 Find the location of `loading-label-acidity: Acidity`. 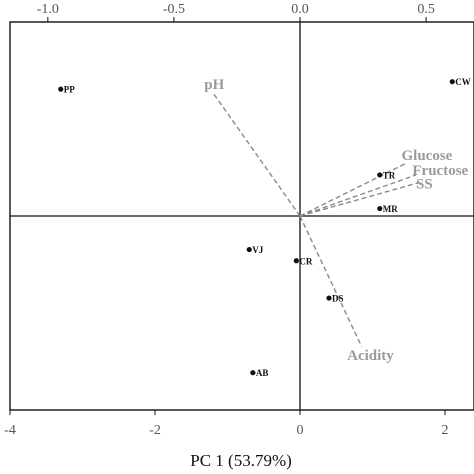

loading-label-acidity: Acidity is located at coordinates (370, 356).